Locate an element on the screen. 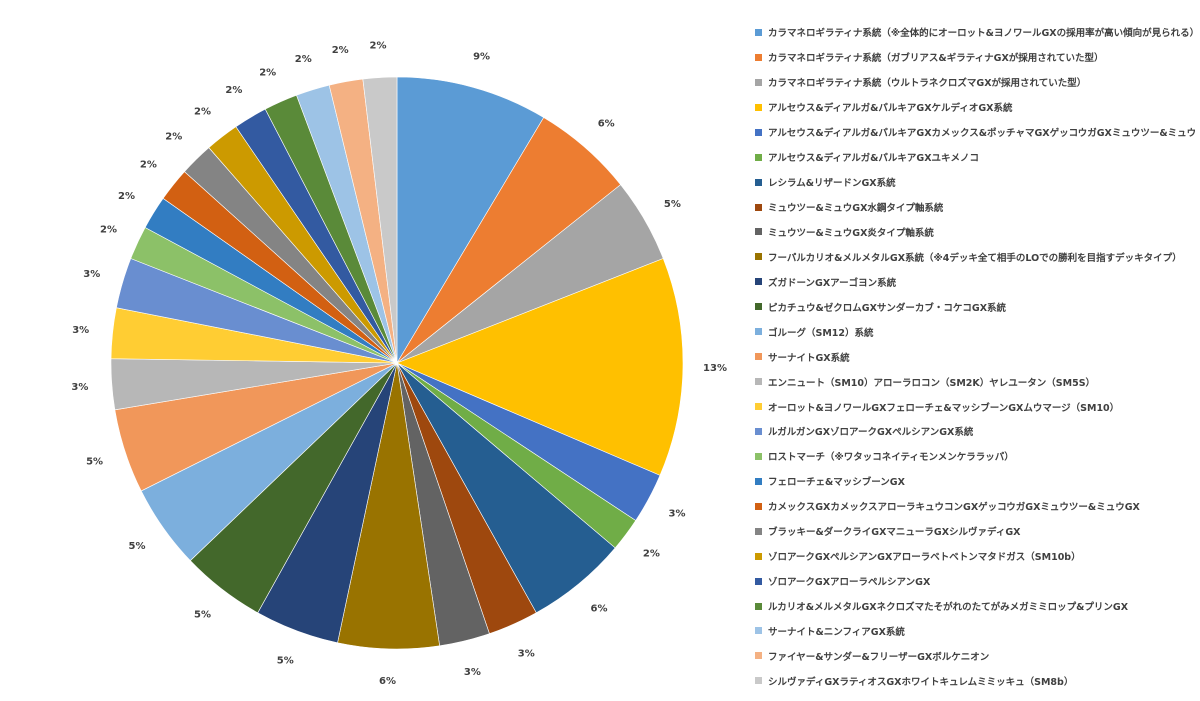  legend-label: ミュウツー&ミュウGX水鋼タイプ軸系統 is located at coordinates (856, 209).